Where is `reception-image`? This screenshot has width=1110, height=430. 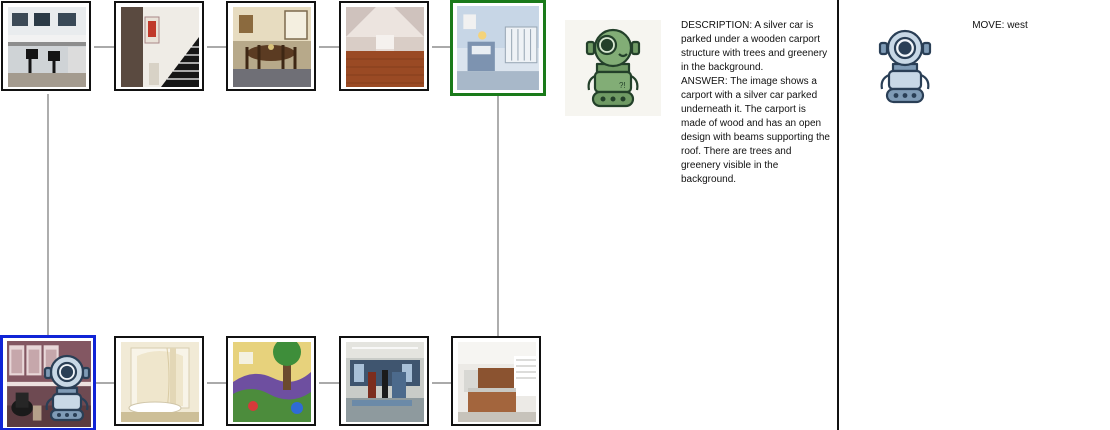
reception-image is located at coordinates (497, 382).